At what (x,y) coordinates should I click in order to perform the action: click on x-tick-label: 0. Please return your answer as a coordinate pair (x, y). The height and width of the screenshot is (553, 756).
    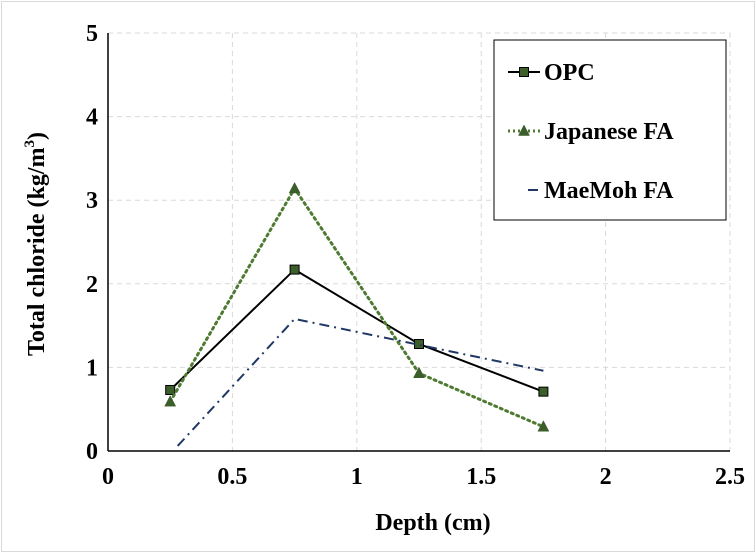
    Looking at the image, I should click on (108, 477).